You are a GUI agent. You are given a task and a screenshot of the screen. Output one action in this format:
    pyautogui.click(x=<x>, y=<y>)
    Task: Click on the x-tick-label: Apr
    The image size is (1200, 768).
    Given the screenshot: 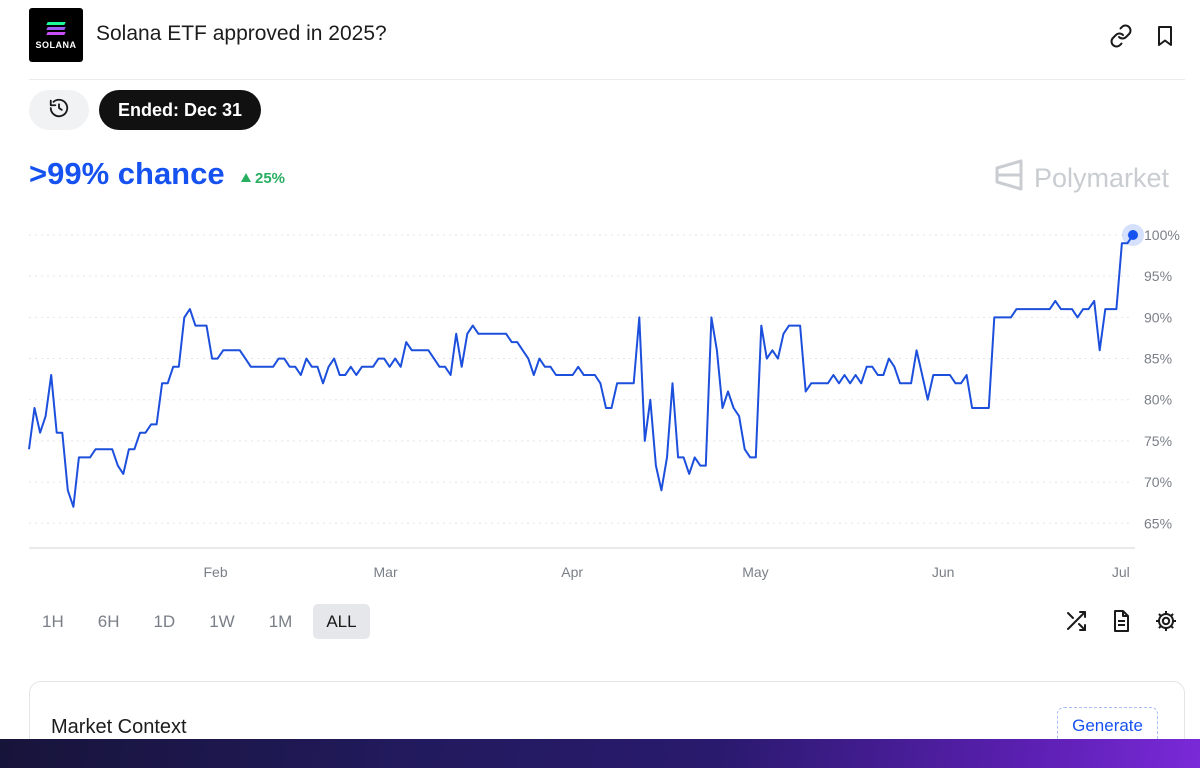 What is the action you would take?
    pyautogui.click(x=572, y=572)
    